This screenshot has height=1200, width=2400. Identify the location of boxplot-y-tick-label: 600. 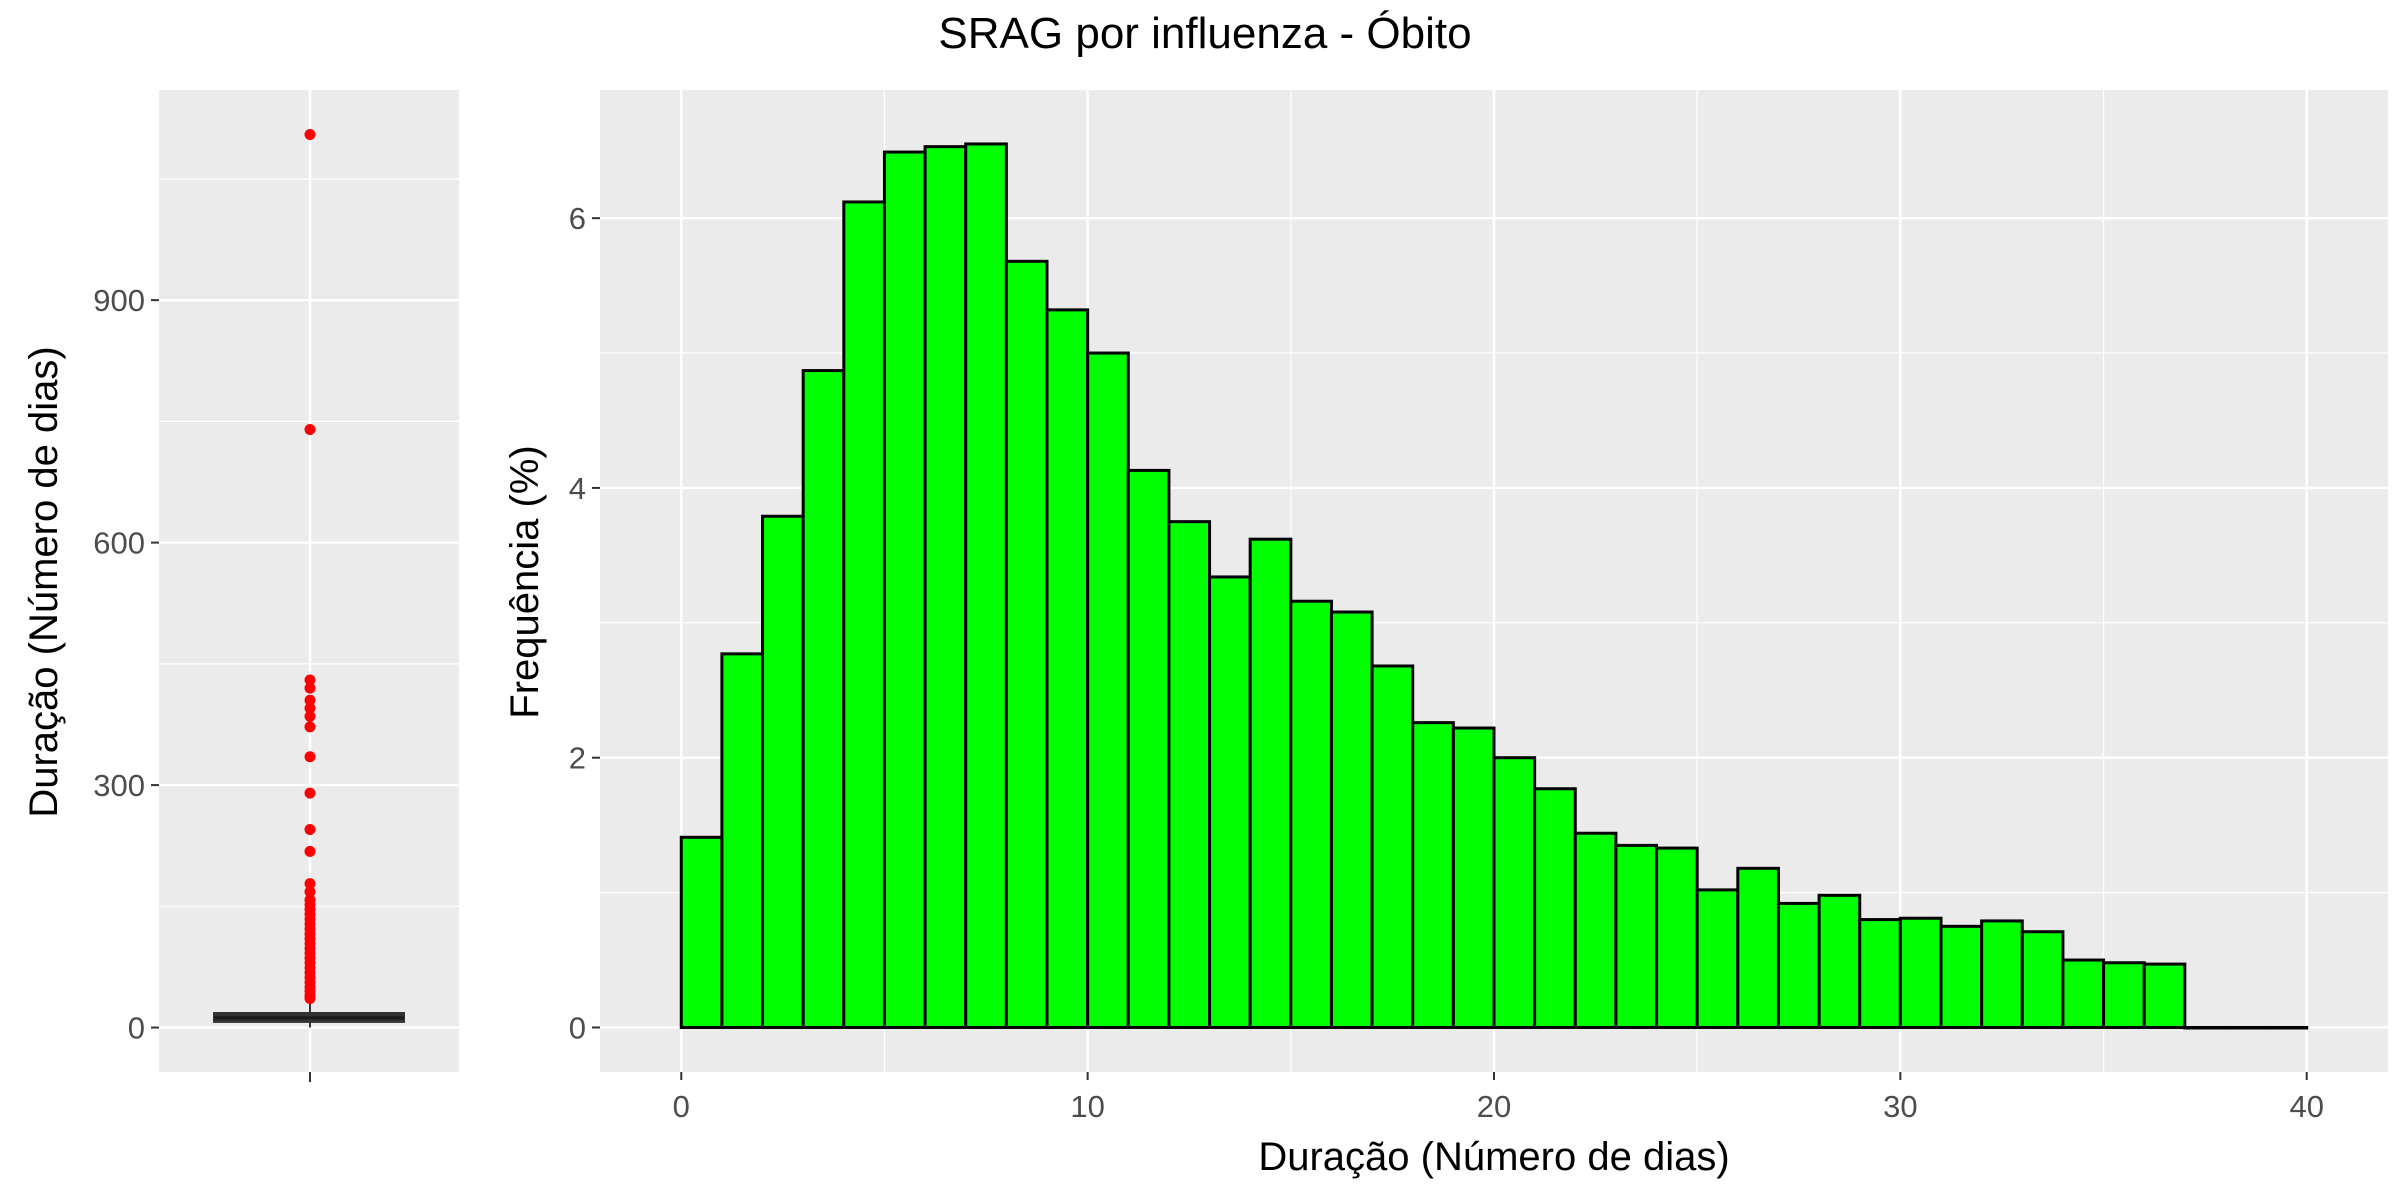
(119, 543).